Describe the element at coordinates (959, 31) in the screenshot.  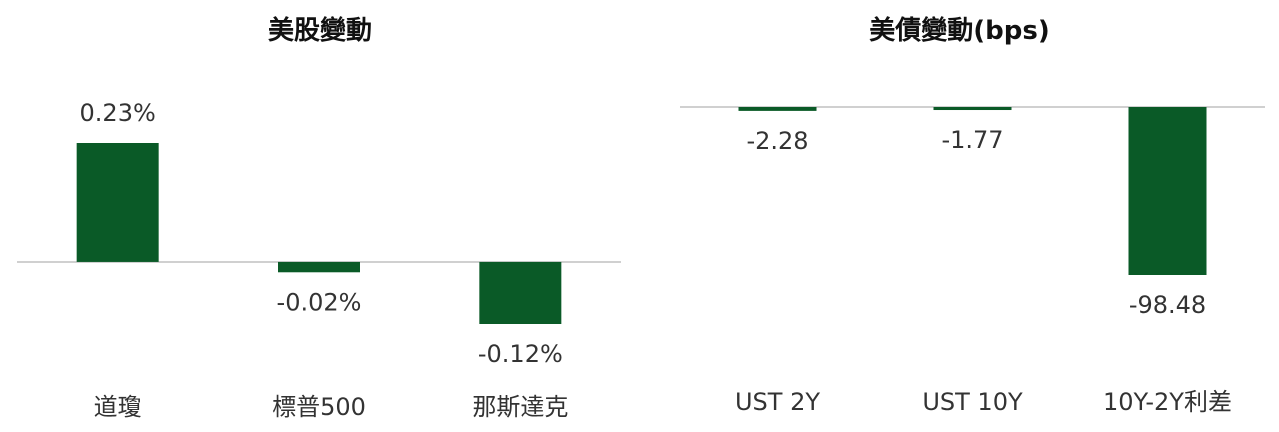
I see `chart-title: 美債變動(bps)` at that location.